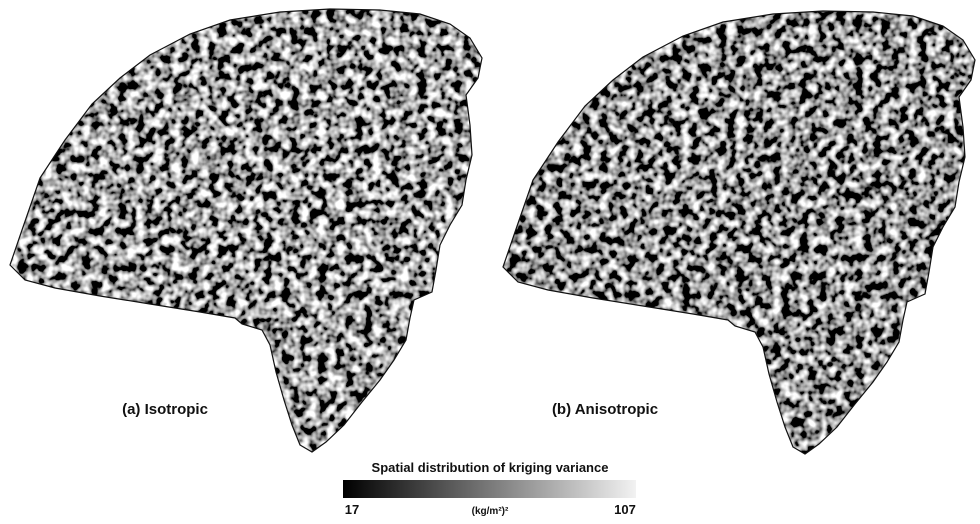 Image resolution: width=980 pixels, height=524 pixels. What do you see at coordinates (490, 467) in the screenshot?
I see `colorbar-title: Spatial distribution of kriging variance` at bounding box center [490, 467].